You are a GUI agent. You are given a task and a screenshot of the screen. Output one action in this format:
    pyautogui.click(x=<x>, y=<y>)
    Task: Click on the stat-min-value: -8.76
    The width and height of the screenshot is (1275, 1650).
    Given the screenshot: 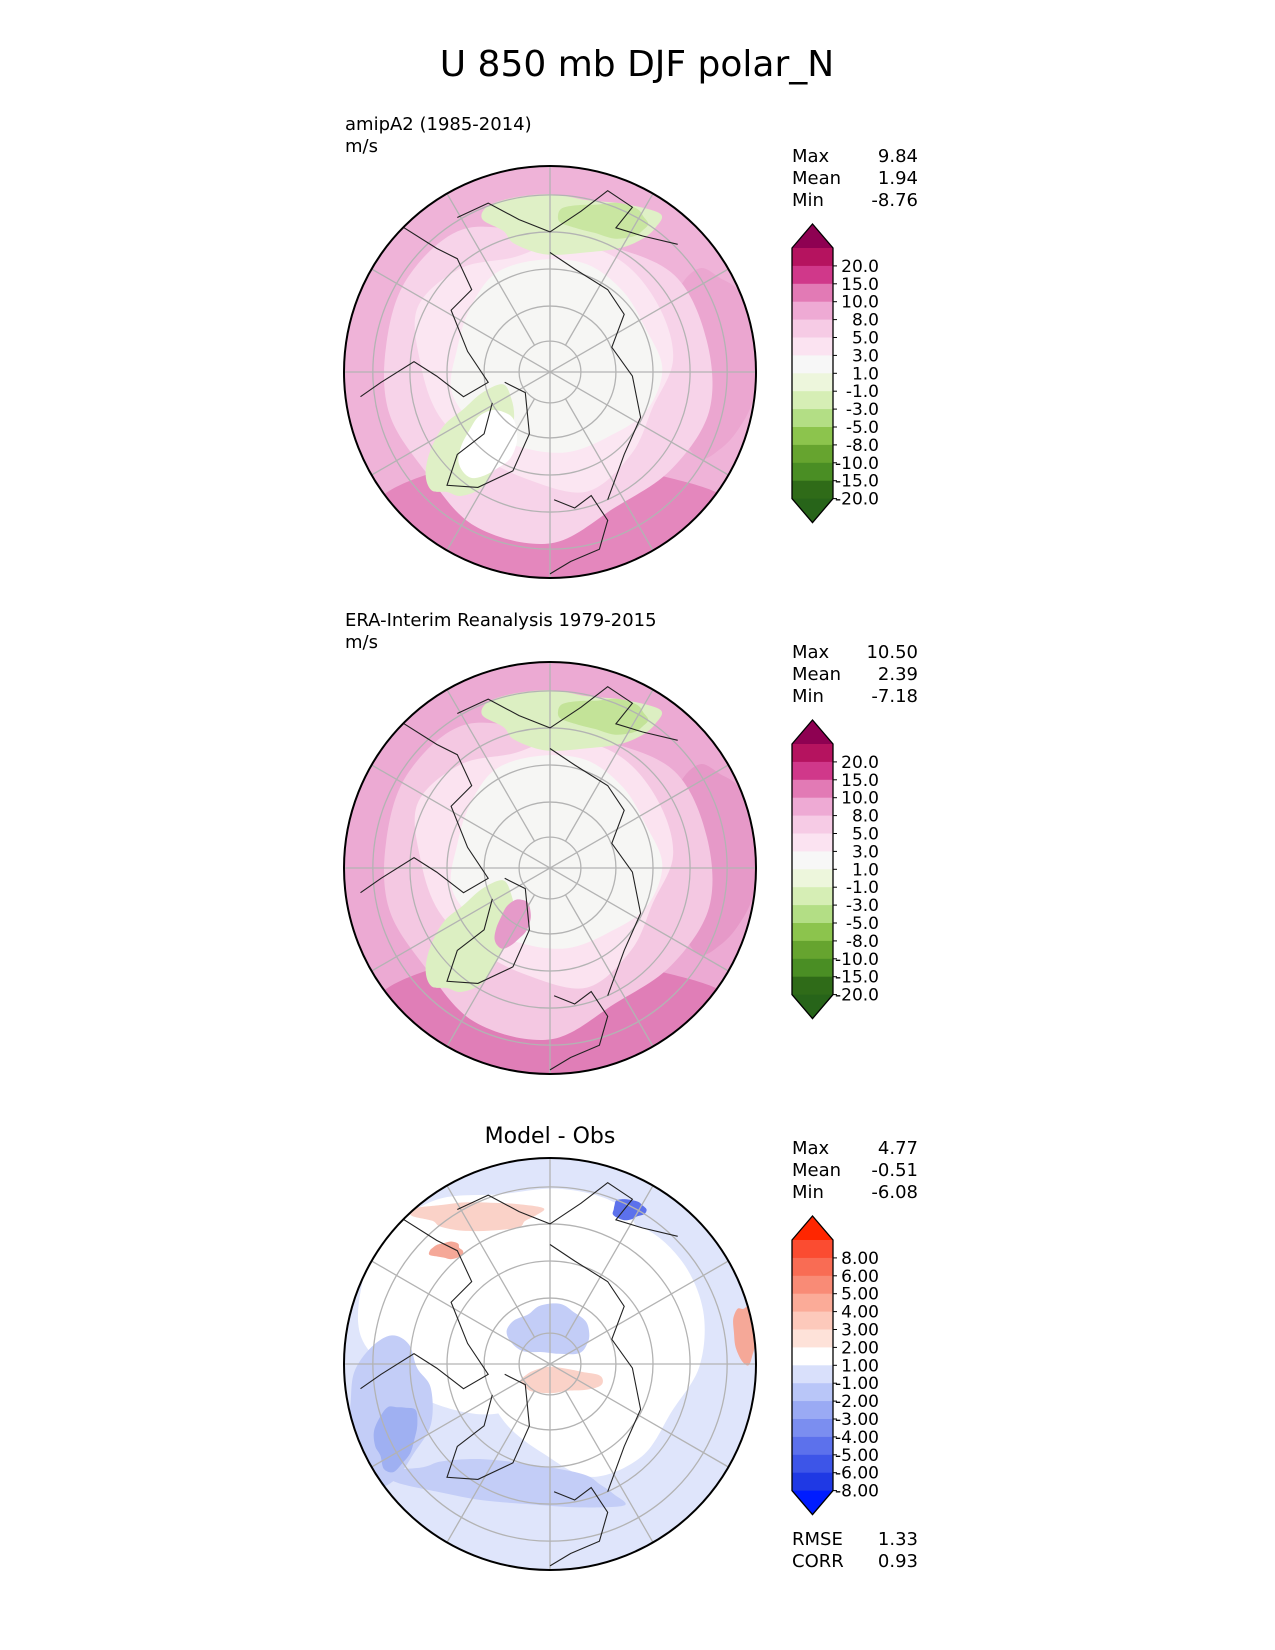 What is the action you would take?
    pyautogui.click(x=894, y=200)
    